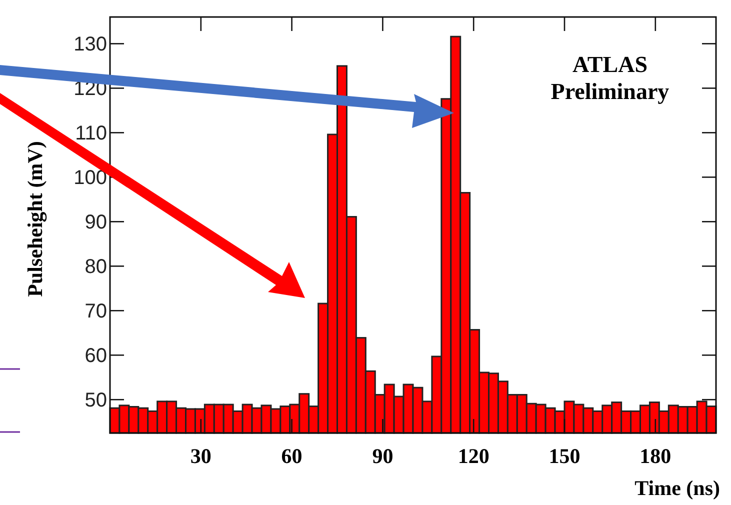  I want to click on x-tick-label: 30, so click(201, 456).